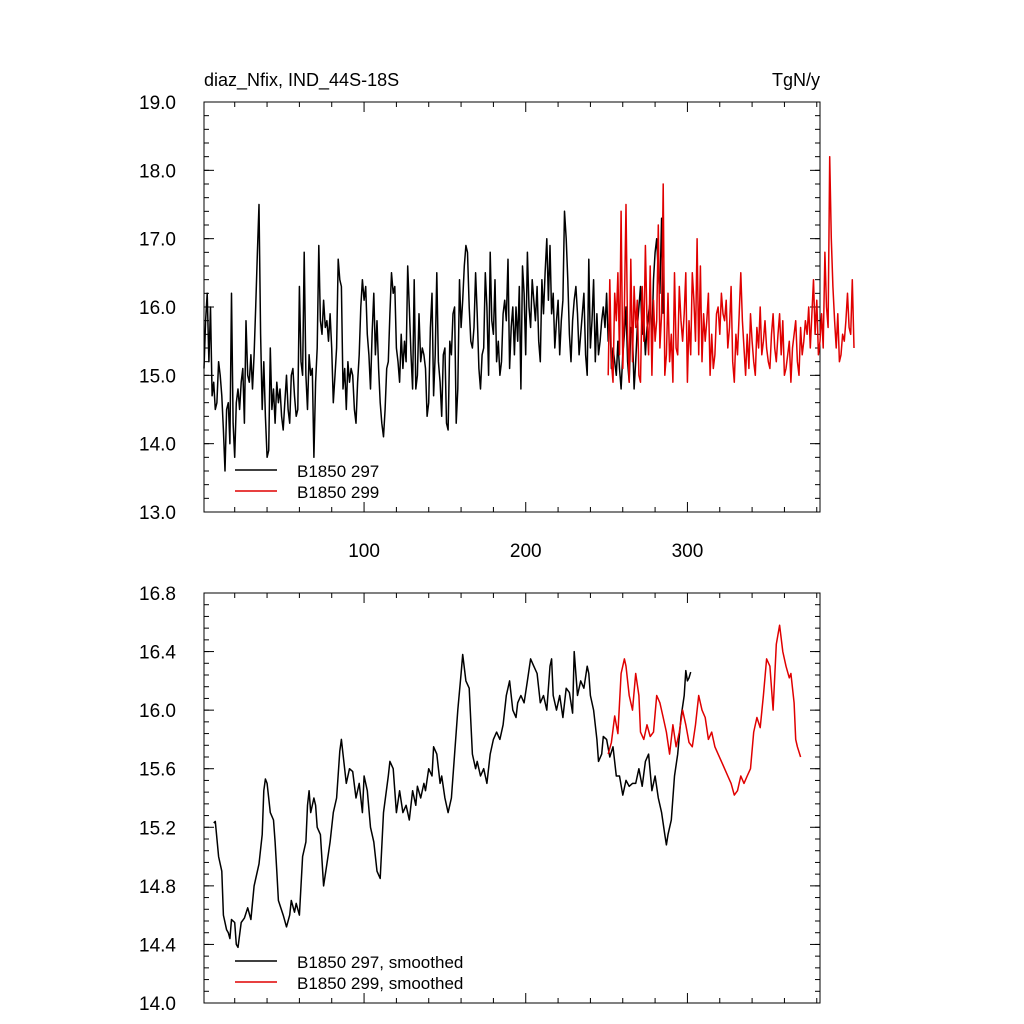  Describe the element at coordinates (157, 308) in the screenshot. I see `top-y-tick-label: 16.0` at that location.